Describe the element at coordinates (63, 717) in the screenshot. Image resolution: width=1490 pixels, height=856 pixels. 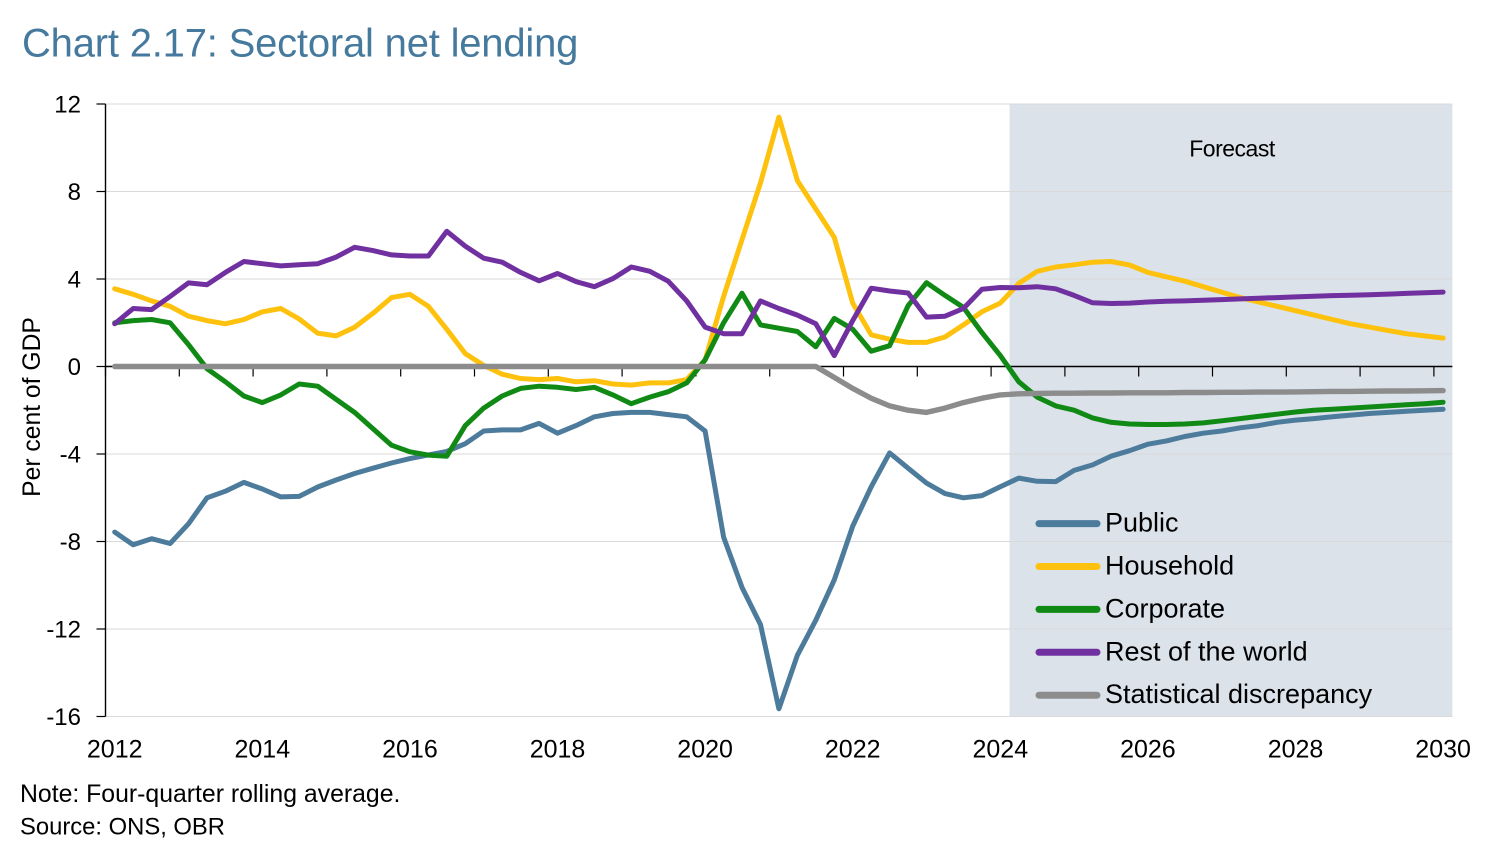
I see `svg-text: -16` at that location.